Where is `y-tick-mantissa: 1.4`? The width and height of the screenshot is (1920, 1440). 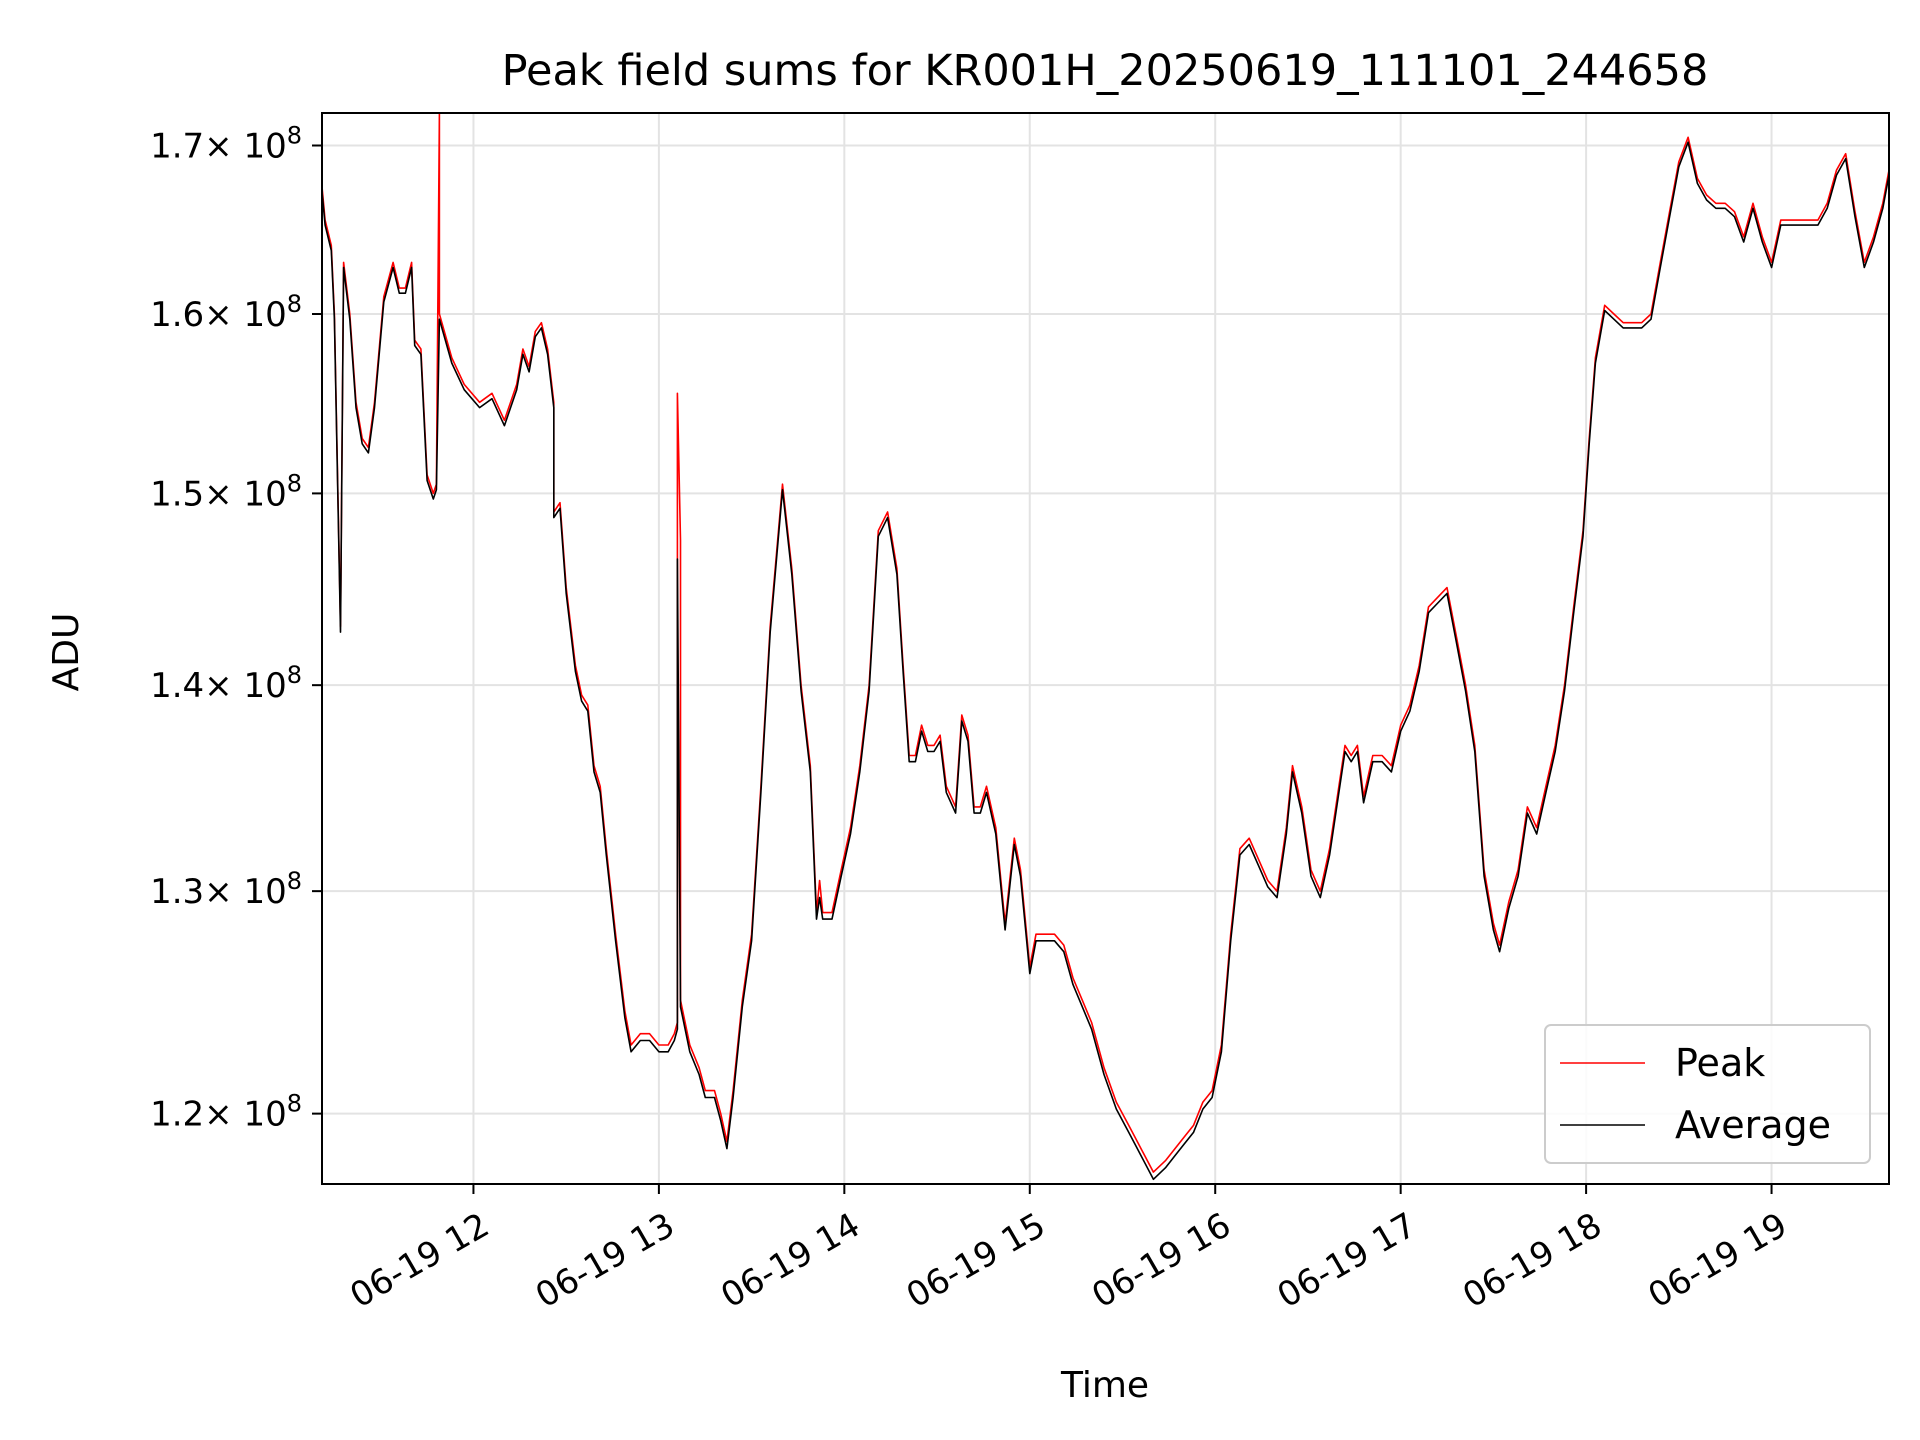
y-tick-mantissa: 1.4 is located at coordinates (177, 686).